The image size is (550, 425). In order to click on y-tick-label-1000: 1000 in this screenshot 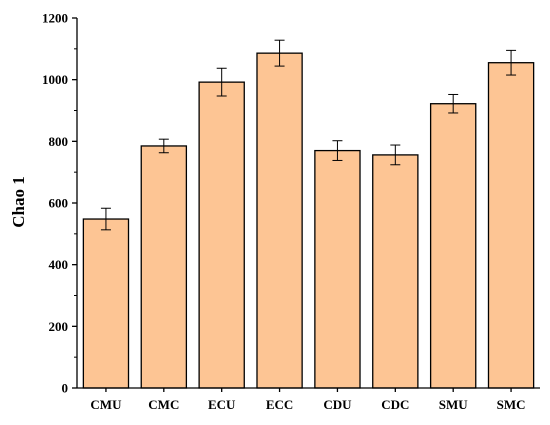, I will do `click(55, 79)`.